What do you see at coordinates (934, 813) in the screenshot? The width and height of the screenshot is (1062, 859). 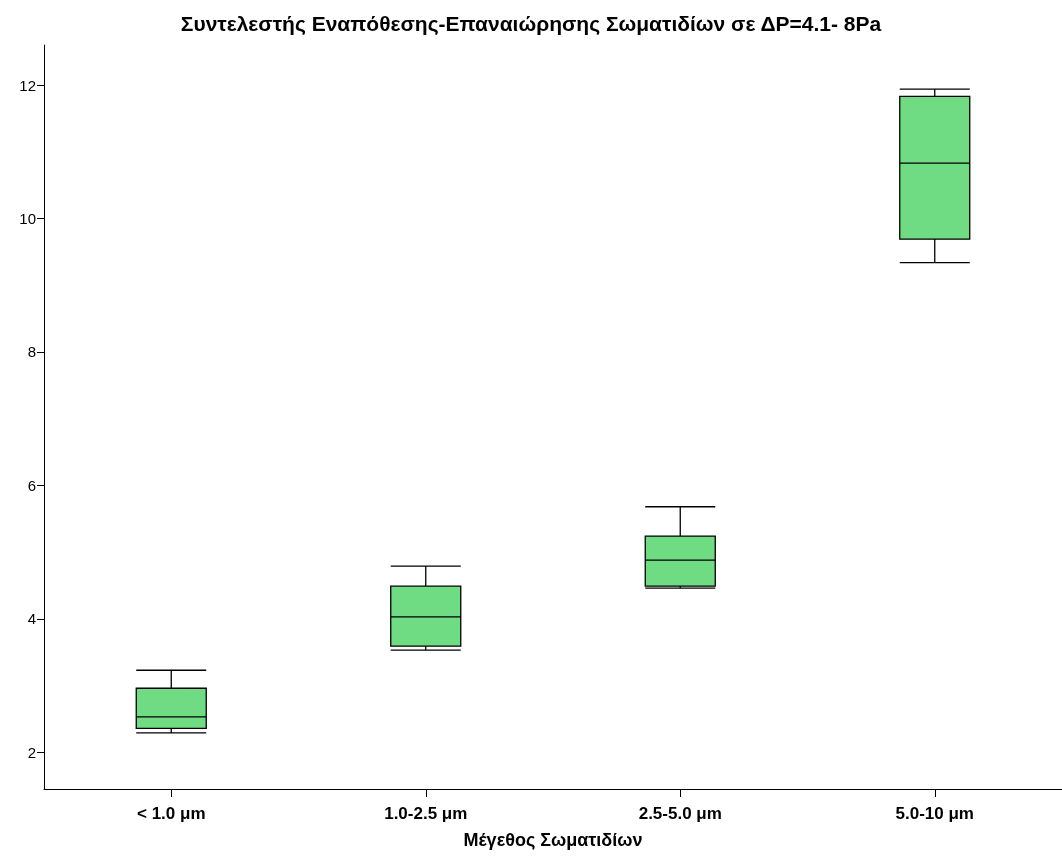 I see `x-tick-label: 5.0-10 μm` at bounding box center [934, 813].